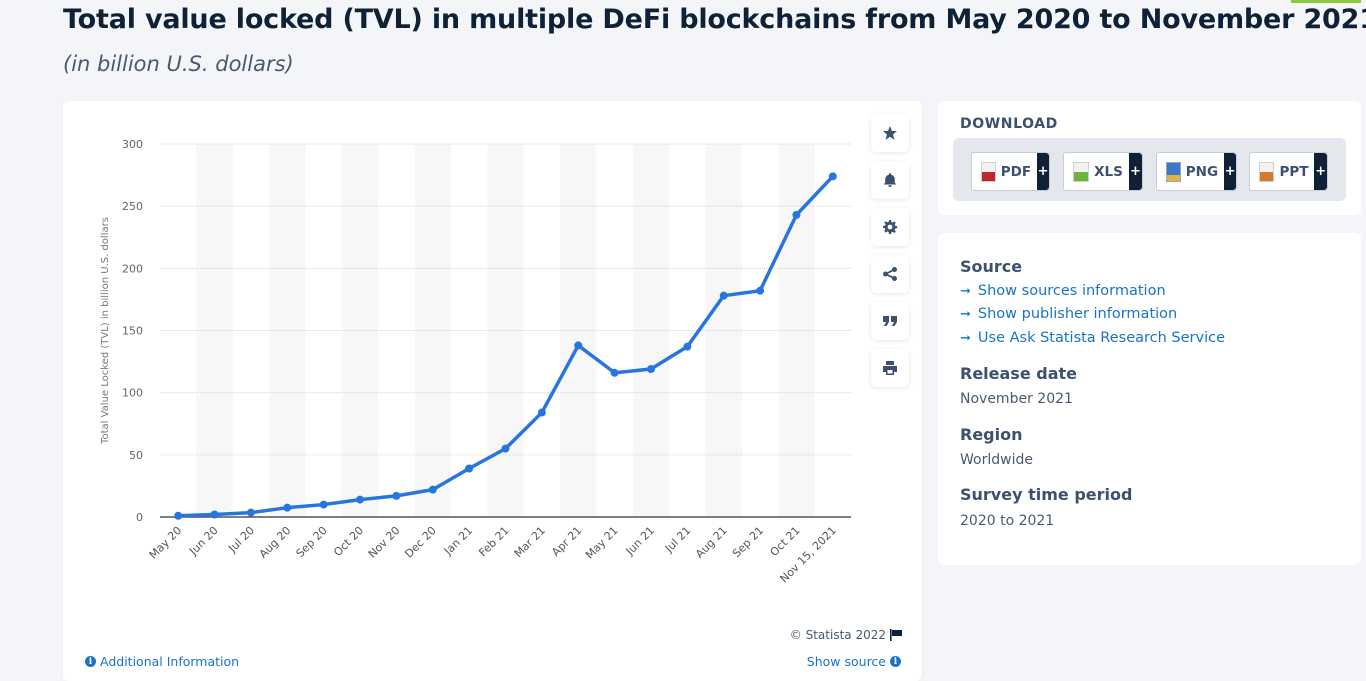 The height and width of the screenshot is (681, 1366). I want to click on x-tick-label: Dec 20, so click(420, 542).